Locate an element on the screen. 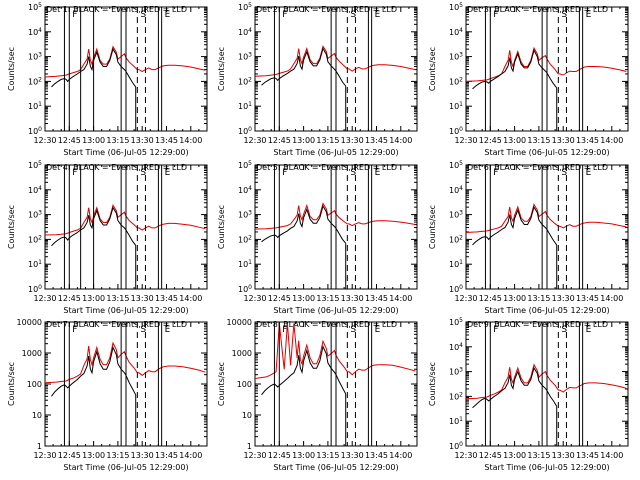 Image resolution: width=640 pixels, height=480 pixels. y-tick-label: 10 is located at coordinates (37, 415).